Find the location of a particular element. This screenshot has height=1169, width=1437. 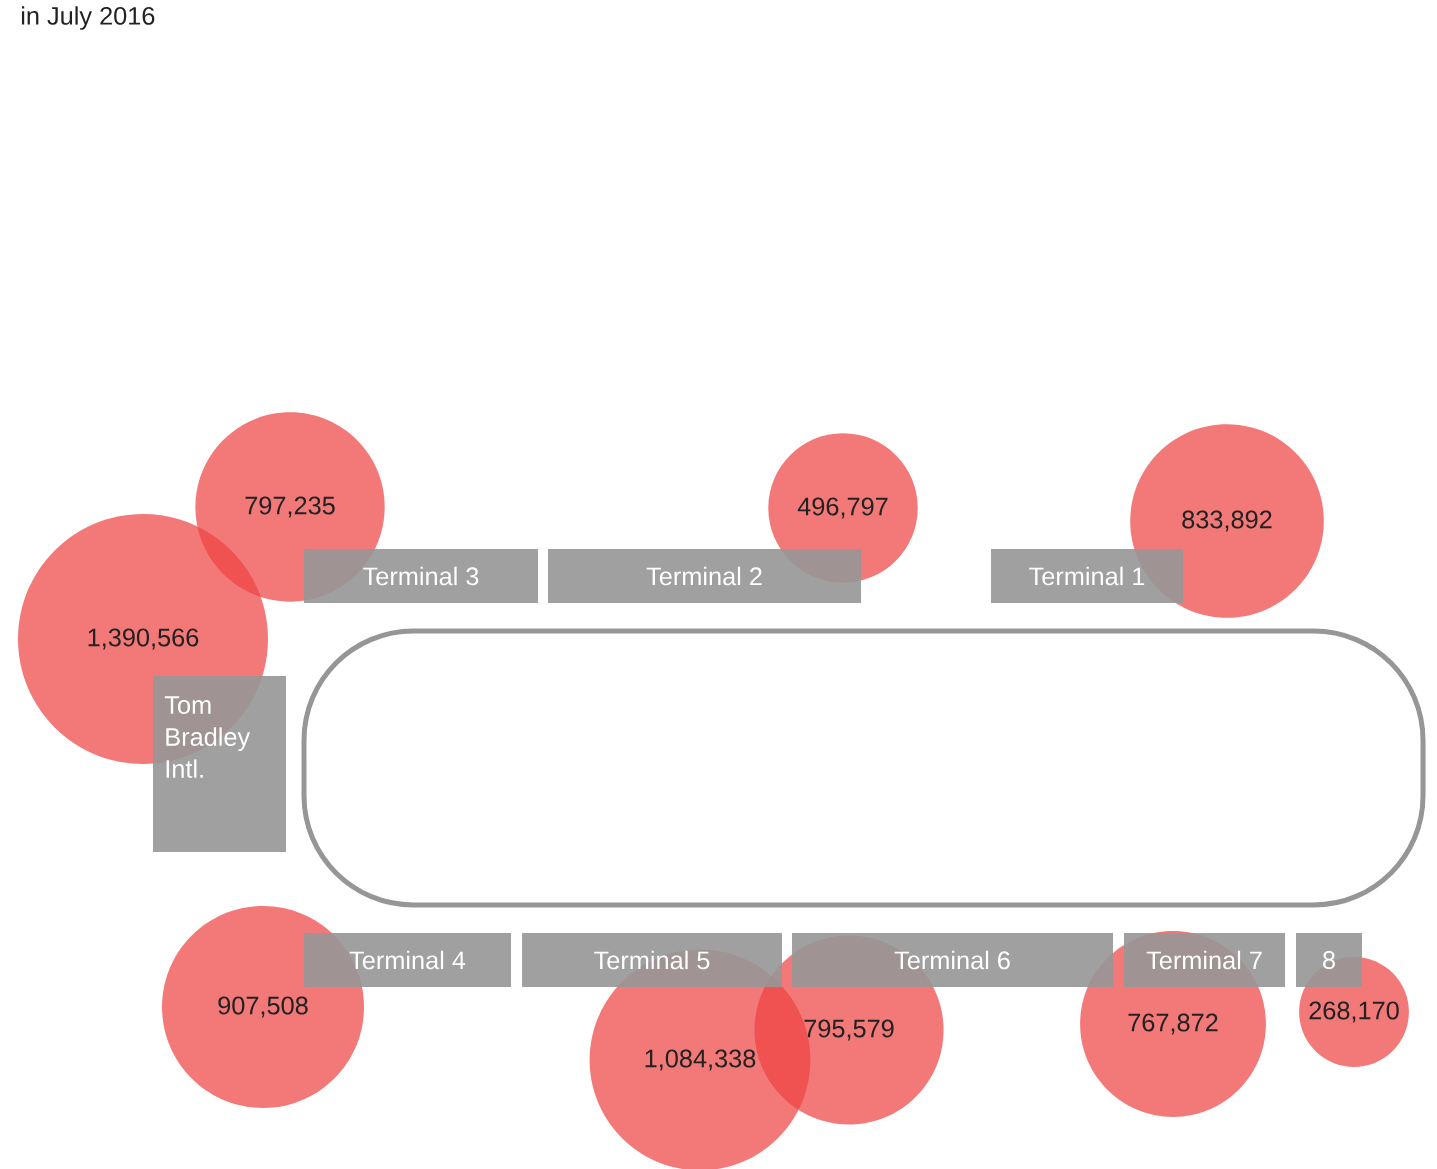

data-label: 767,872 is located at coordinates (1173, 1024).